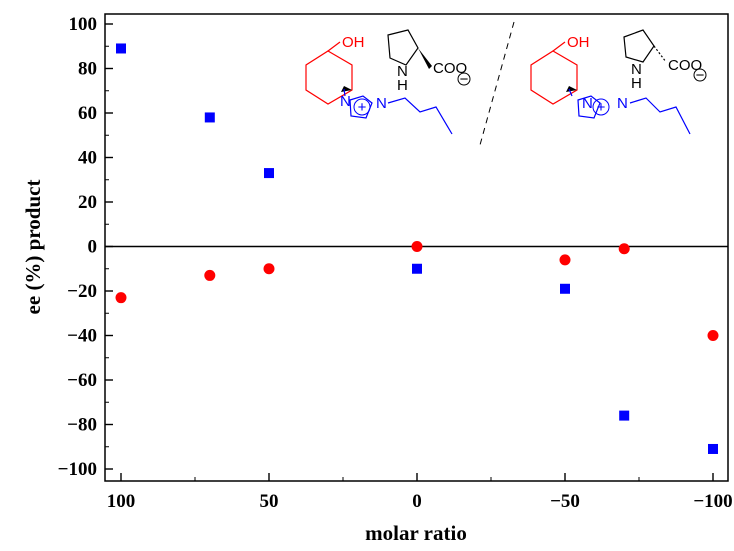 The height and width of the screenshot is (551, 734). Describe the element at coordinates (685, 65) in the screenshot. I see `right-carboxylate-label: COO` at that location.